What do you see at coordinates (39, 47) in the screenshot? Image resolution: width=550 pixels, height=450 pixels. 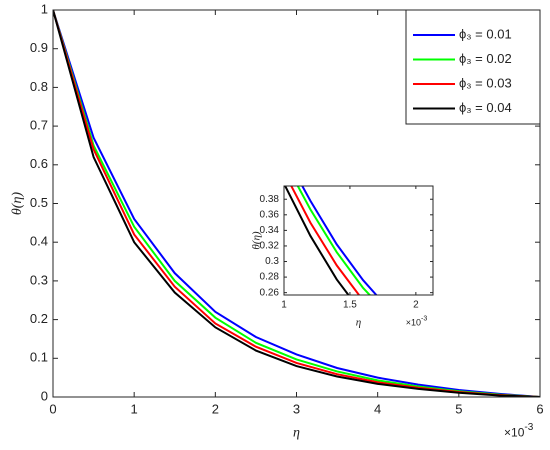 I see `y-tick-label: 0.9` at bounding box center [39, 47].